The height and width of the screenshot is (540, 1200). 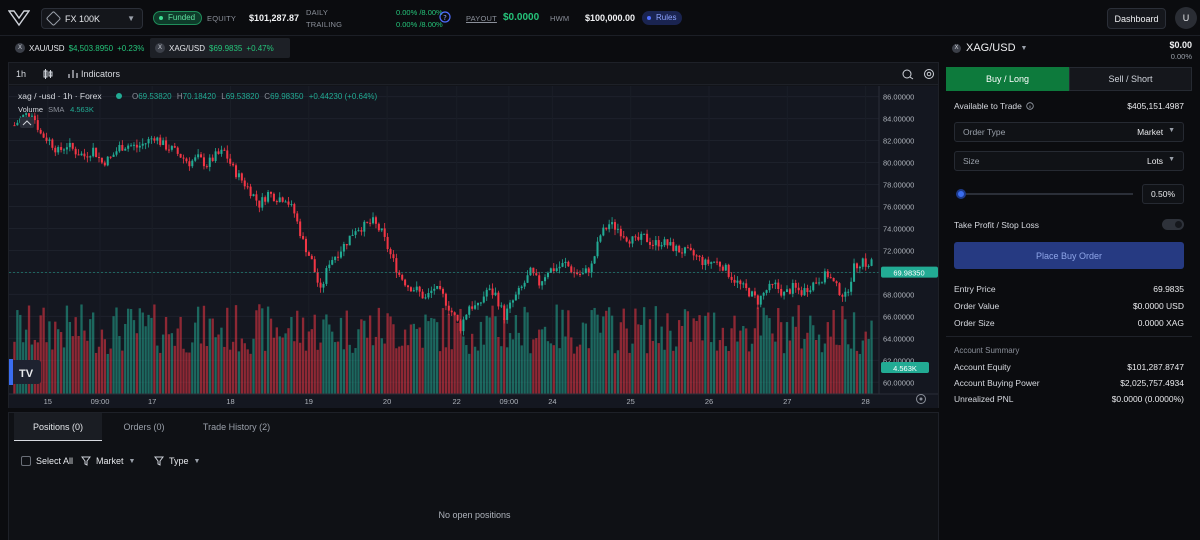 I want to click on info-icon, so click(x=1030, y=106).